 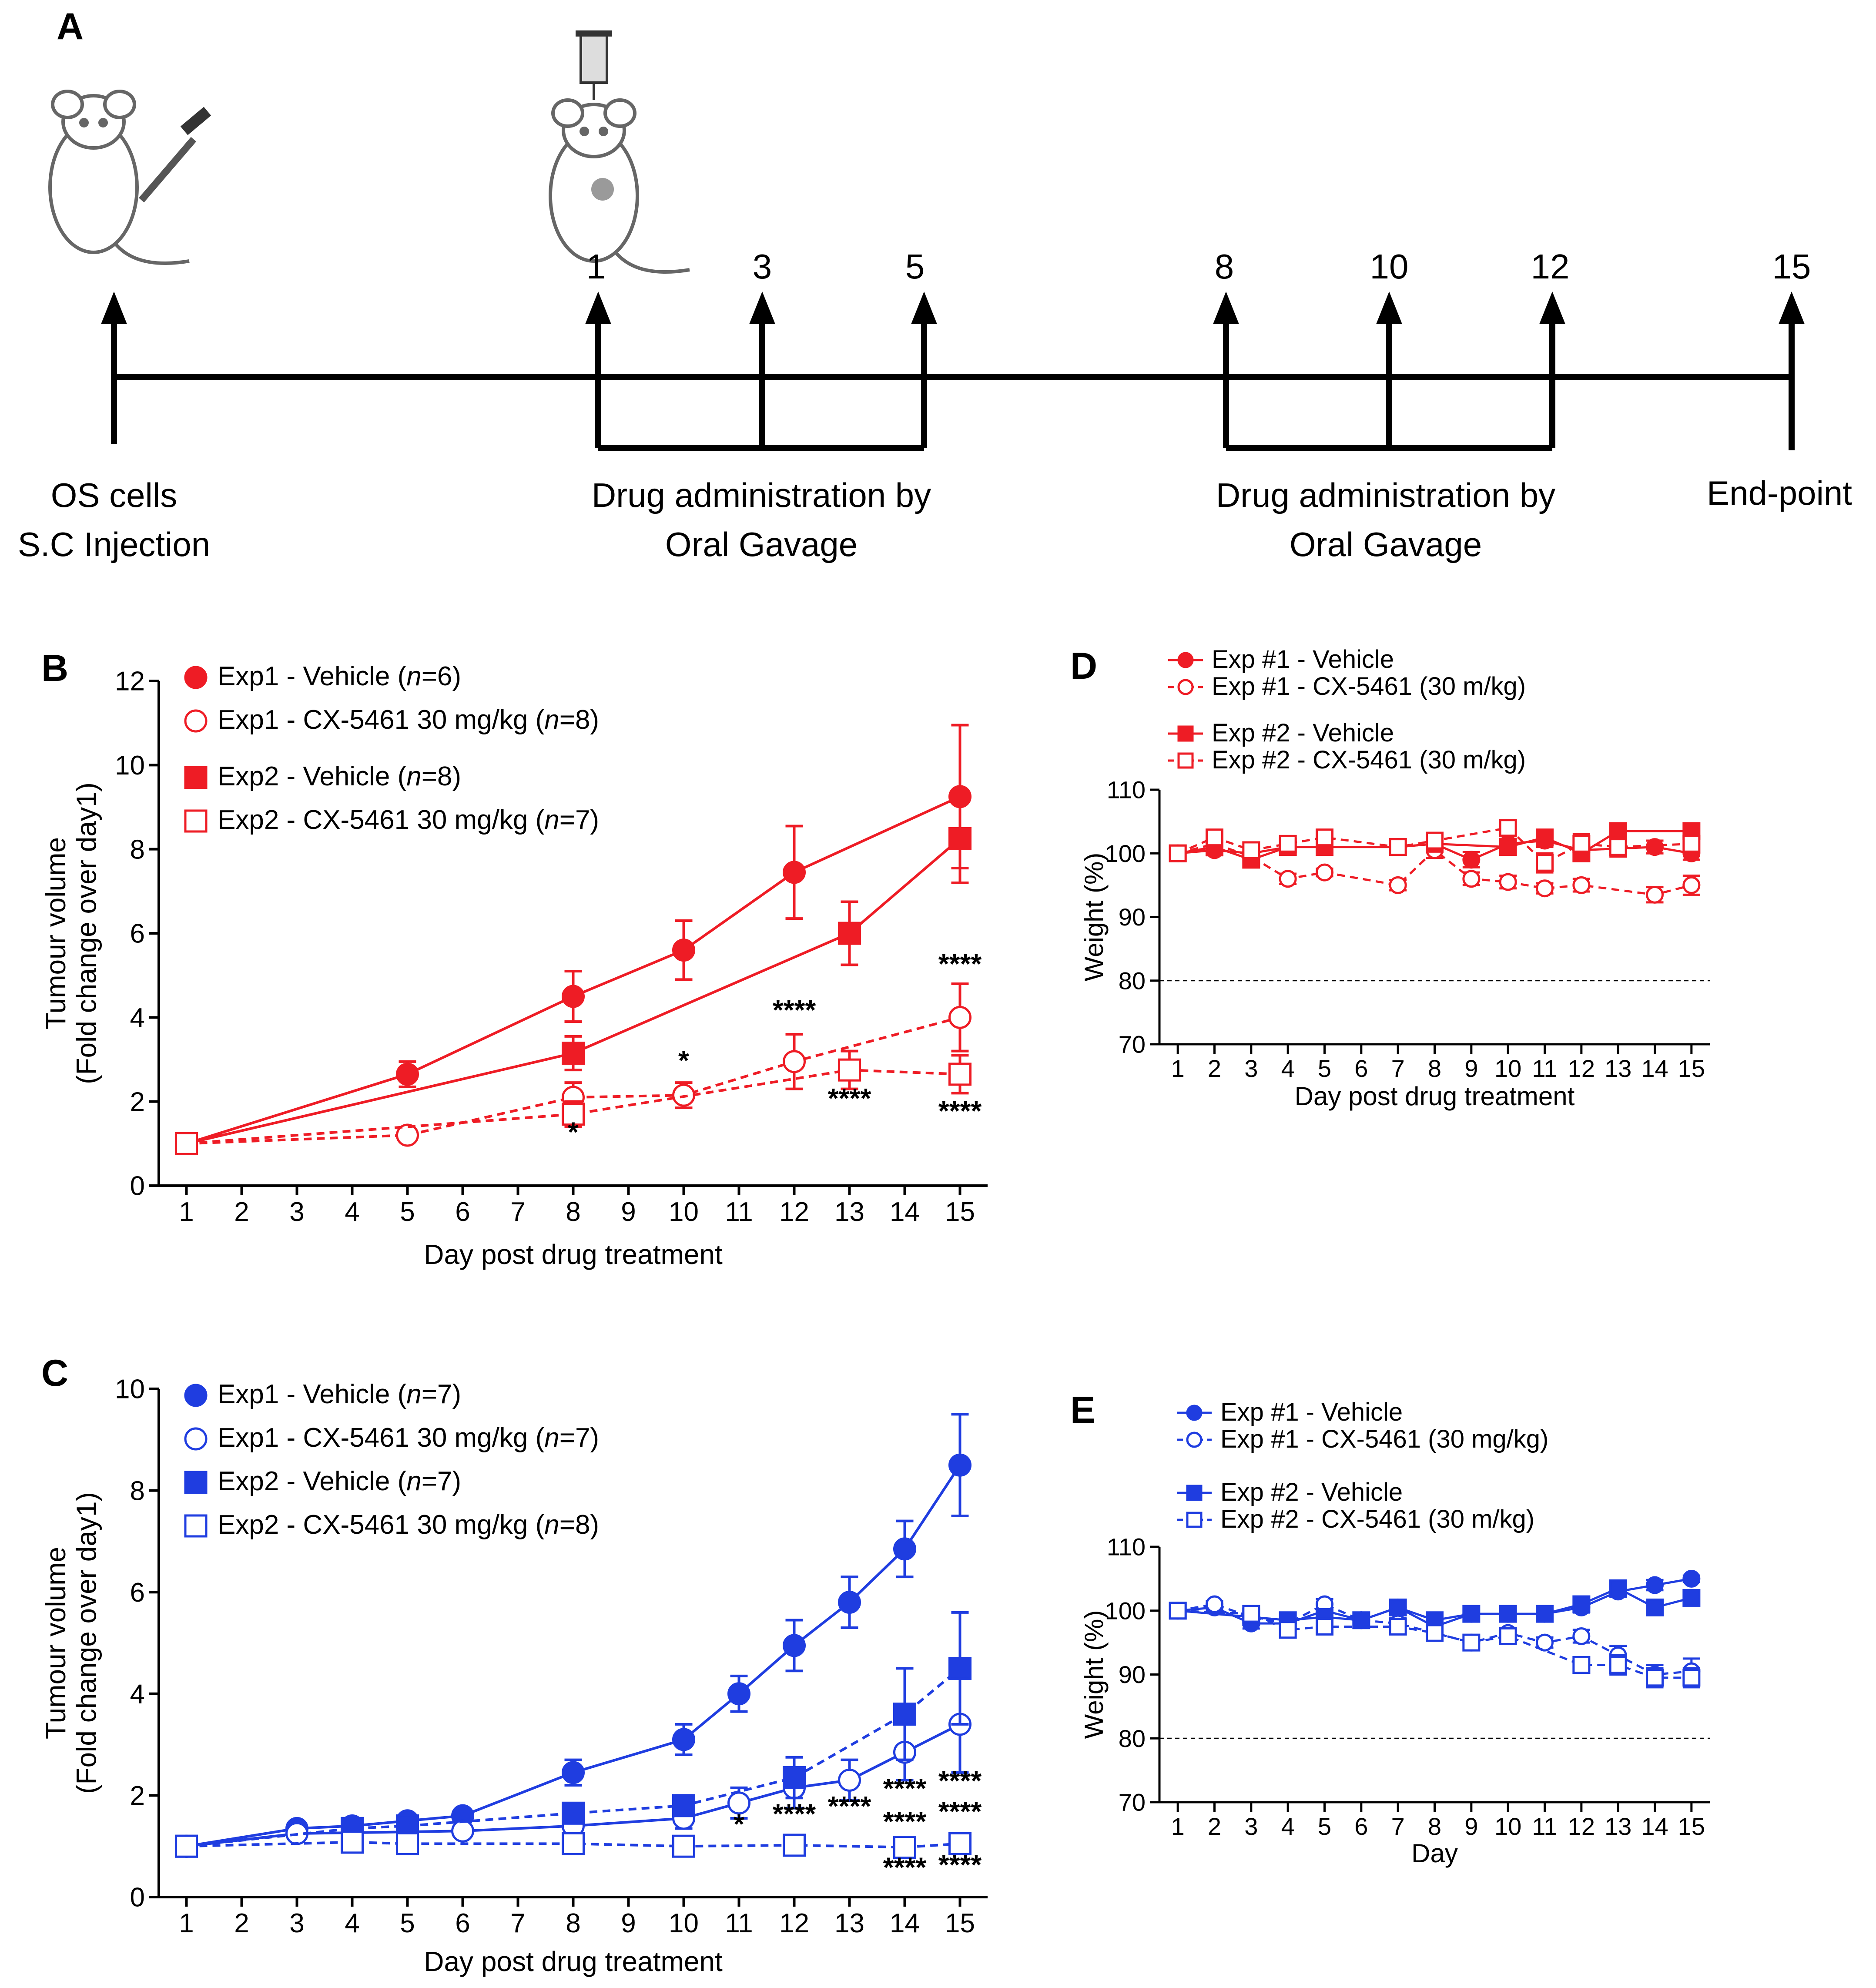 I want to click on timeline-day-15: 15, so click(x=1791, y=266).